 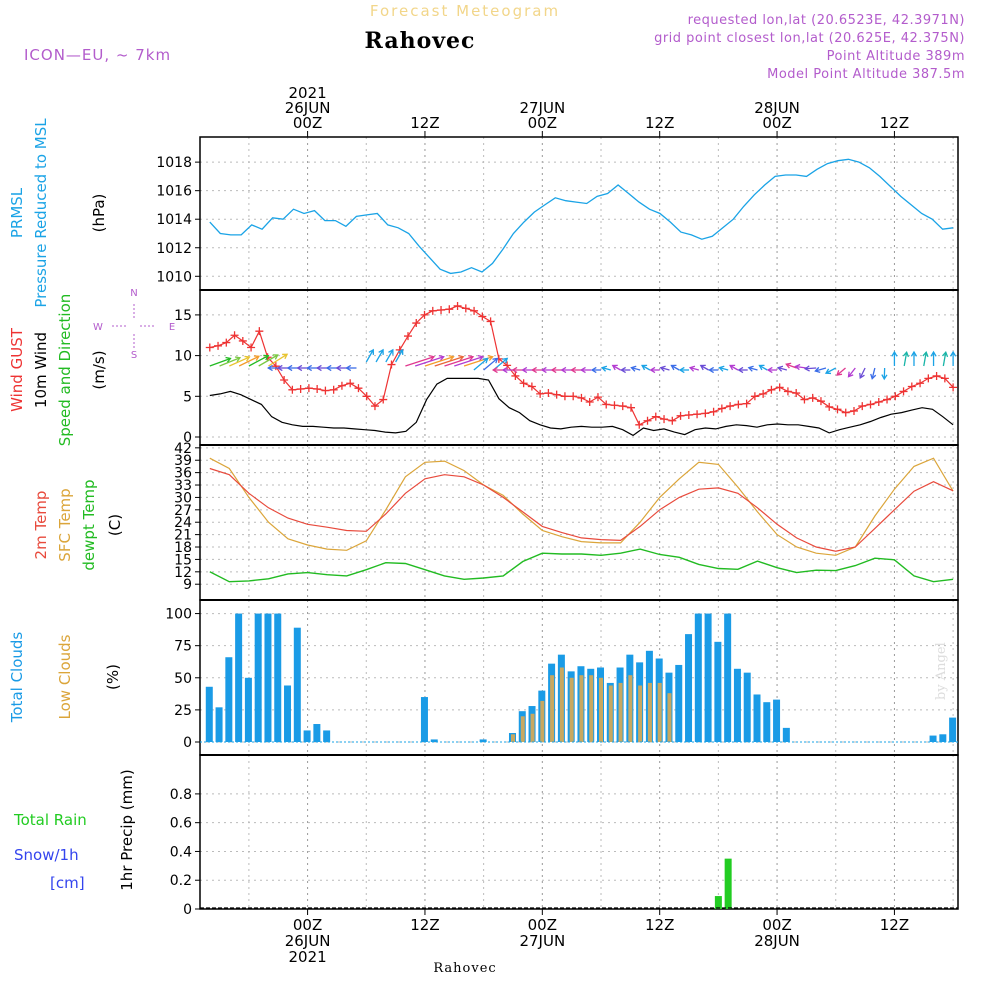 I want to click on y-tick-label: 0.6, so click(x=181, y=824).